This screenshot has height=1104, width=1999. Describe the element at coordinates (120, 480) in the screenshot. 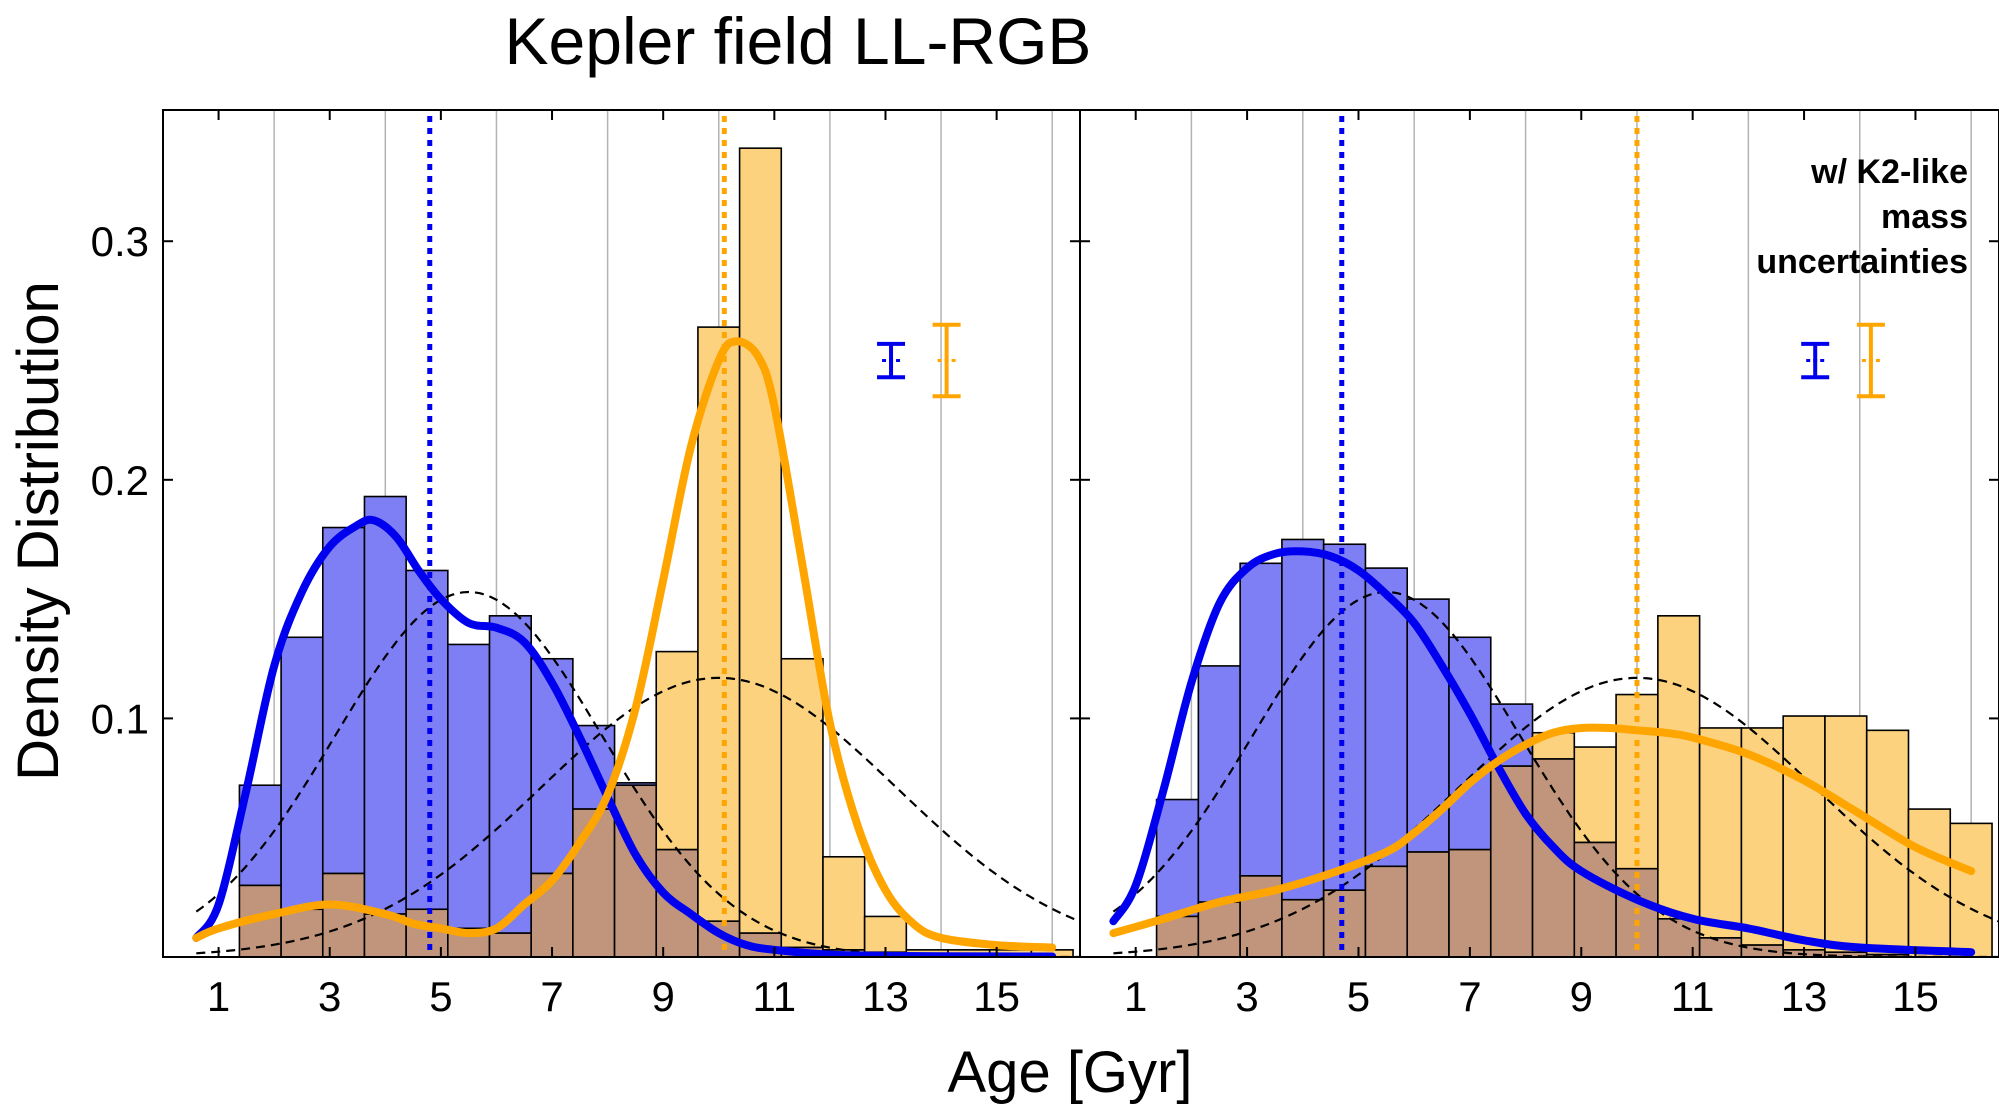

I see `y-tick-label: 0.2` at that location.